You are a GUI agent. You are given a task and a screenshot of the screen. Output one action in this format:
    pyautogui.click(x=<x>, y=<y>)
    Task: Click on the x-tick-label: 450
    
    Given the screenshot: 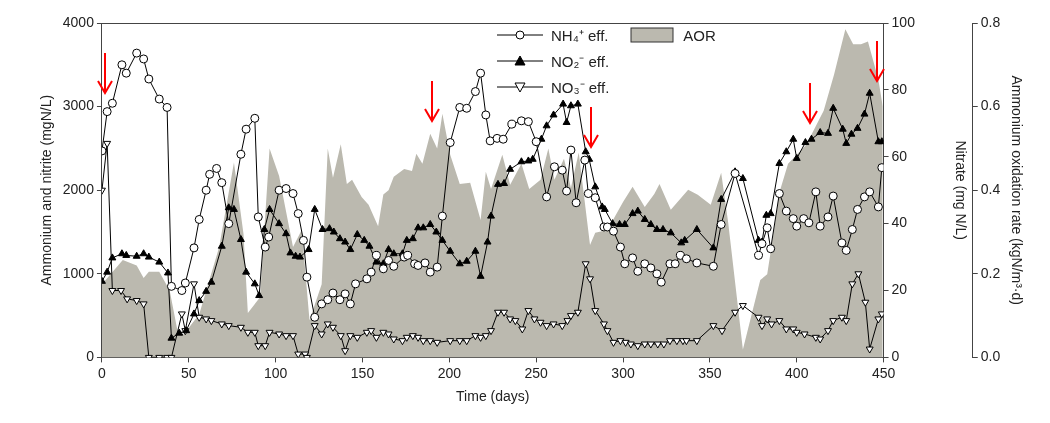 What is the action you would take?
    pyautogui.click(x=883, y=372)
    